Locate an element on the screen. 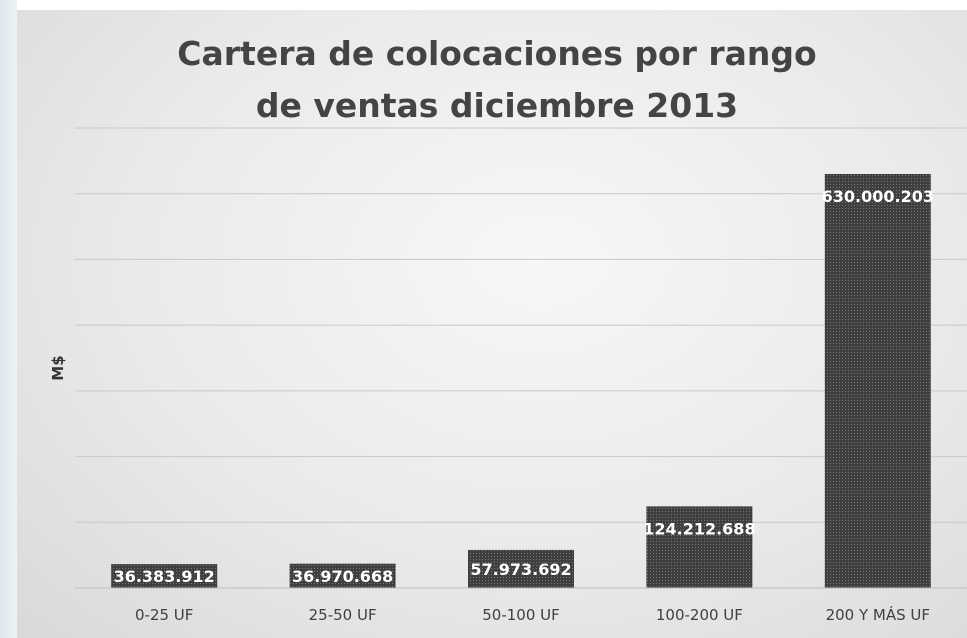 The image size is (967, 638). data-label-4: 630.000.203 is located at coordinates (878, 196).